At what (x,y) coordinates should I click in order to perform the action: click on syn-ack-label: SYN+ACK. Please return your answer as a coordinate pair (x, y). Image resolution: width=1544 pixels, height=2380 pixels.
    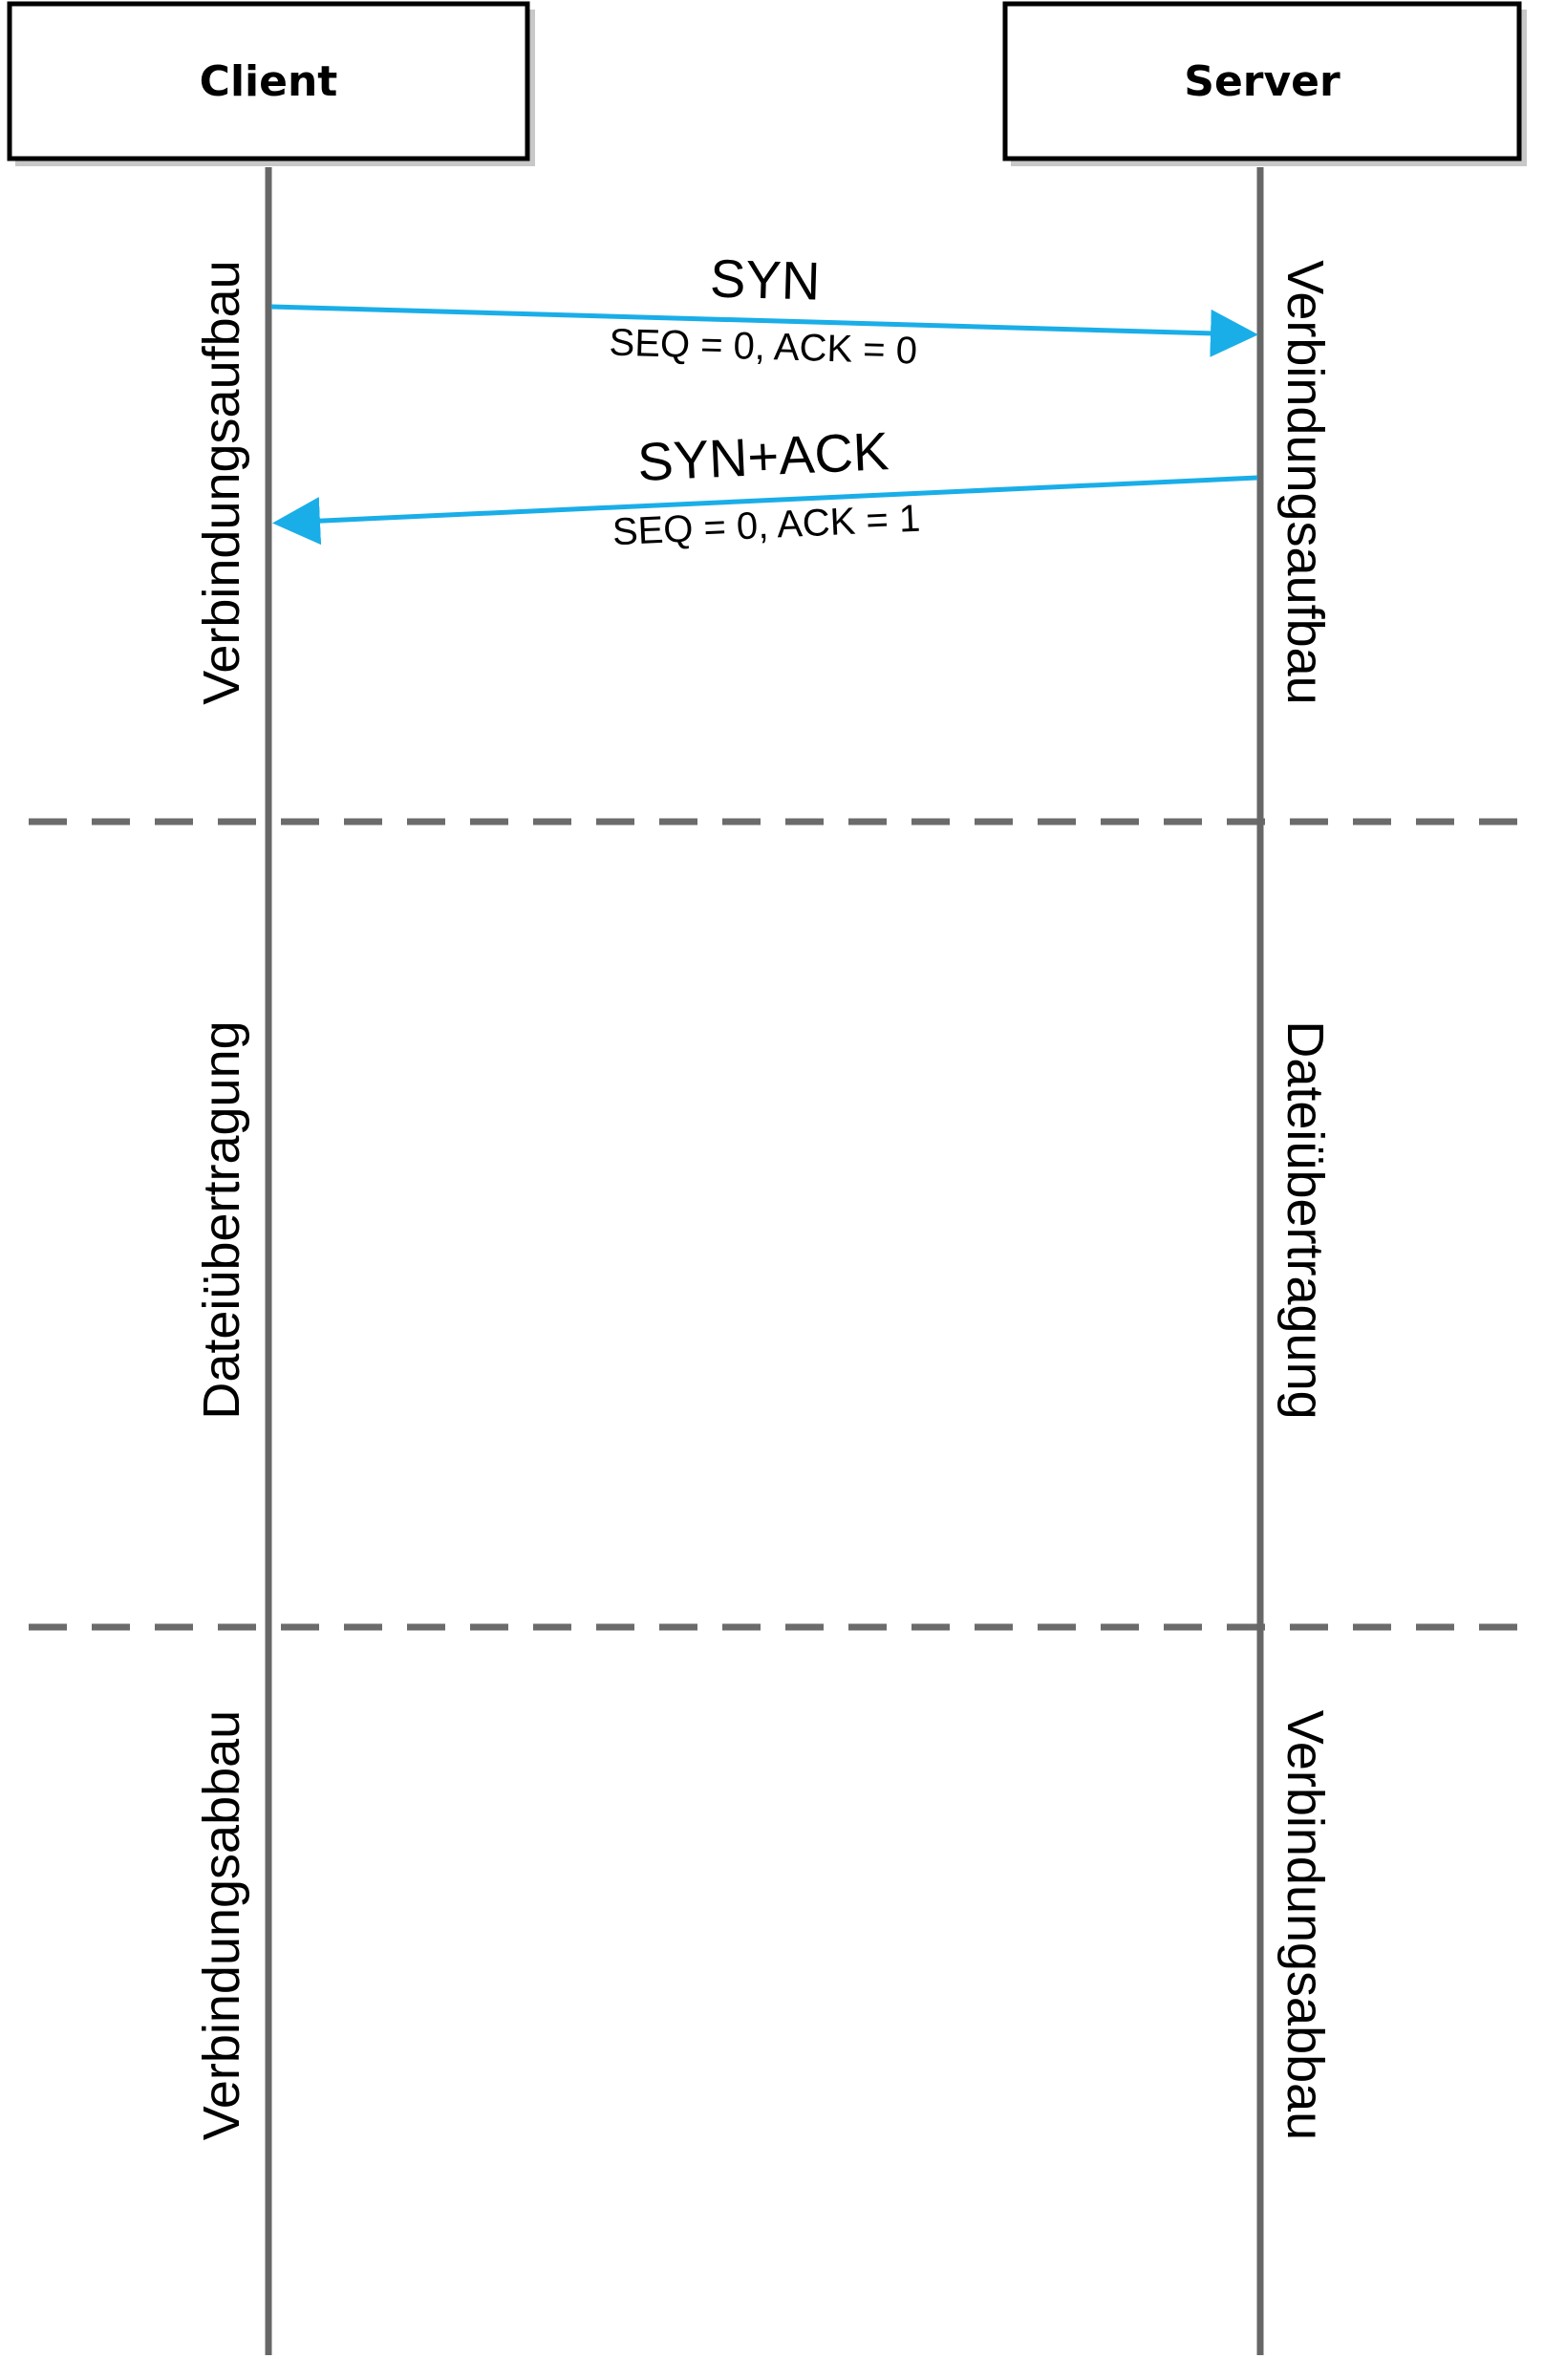
    Looking at the image, I should click on (763, 456).